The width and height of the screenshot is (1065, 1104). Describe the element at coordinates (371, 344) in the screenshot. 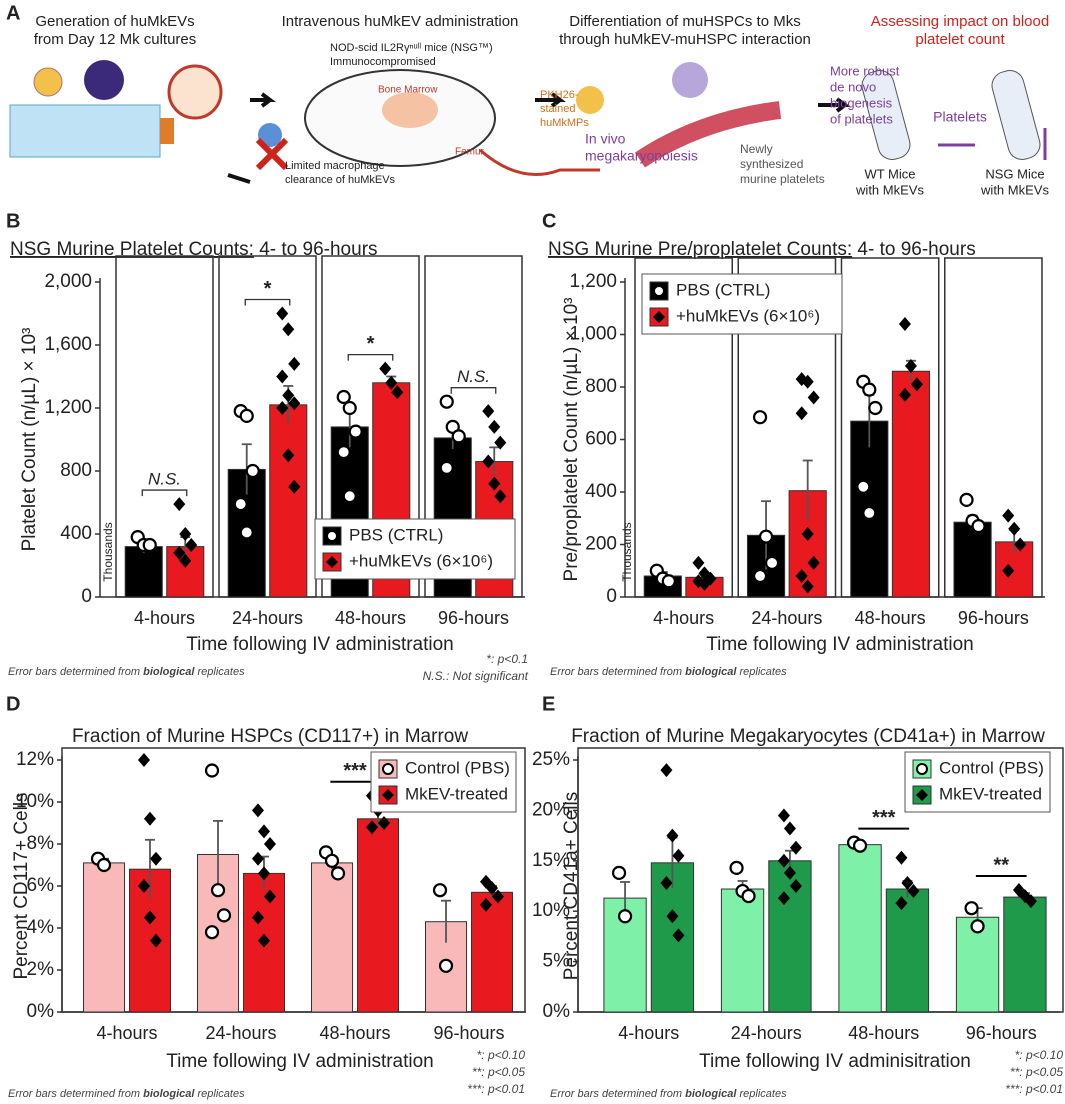

I see `significance-label: *` at that location.